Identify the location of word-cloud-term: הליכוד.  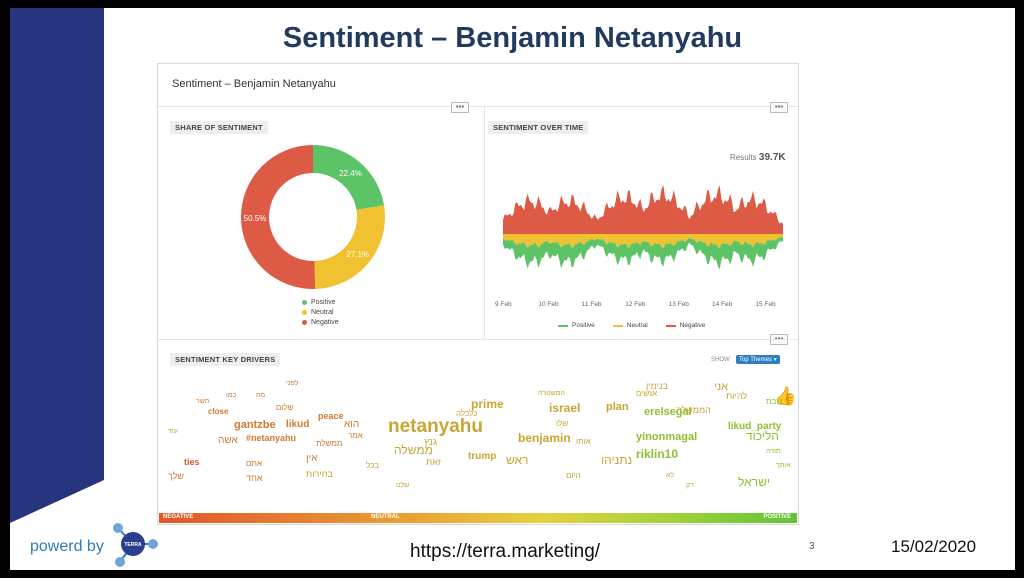
(762, 436).